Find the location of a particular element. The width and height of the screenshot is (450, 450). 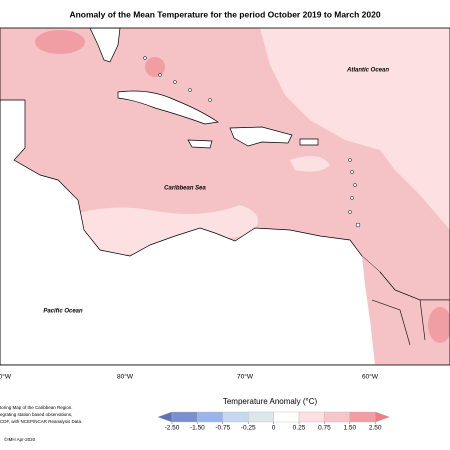

legend: -2.50 -1.50 -0.75 -0.25 0 0.25 0.75 1.50 2.50 is located at coordinates (273, 421).